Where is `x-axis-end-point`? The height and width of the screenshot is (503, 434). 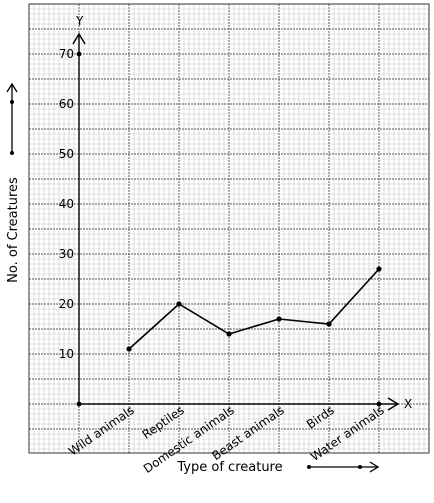
x-axis-end-point is located at coordinates (379, 404).